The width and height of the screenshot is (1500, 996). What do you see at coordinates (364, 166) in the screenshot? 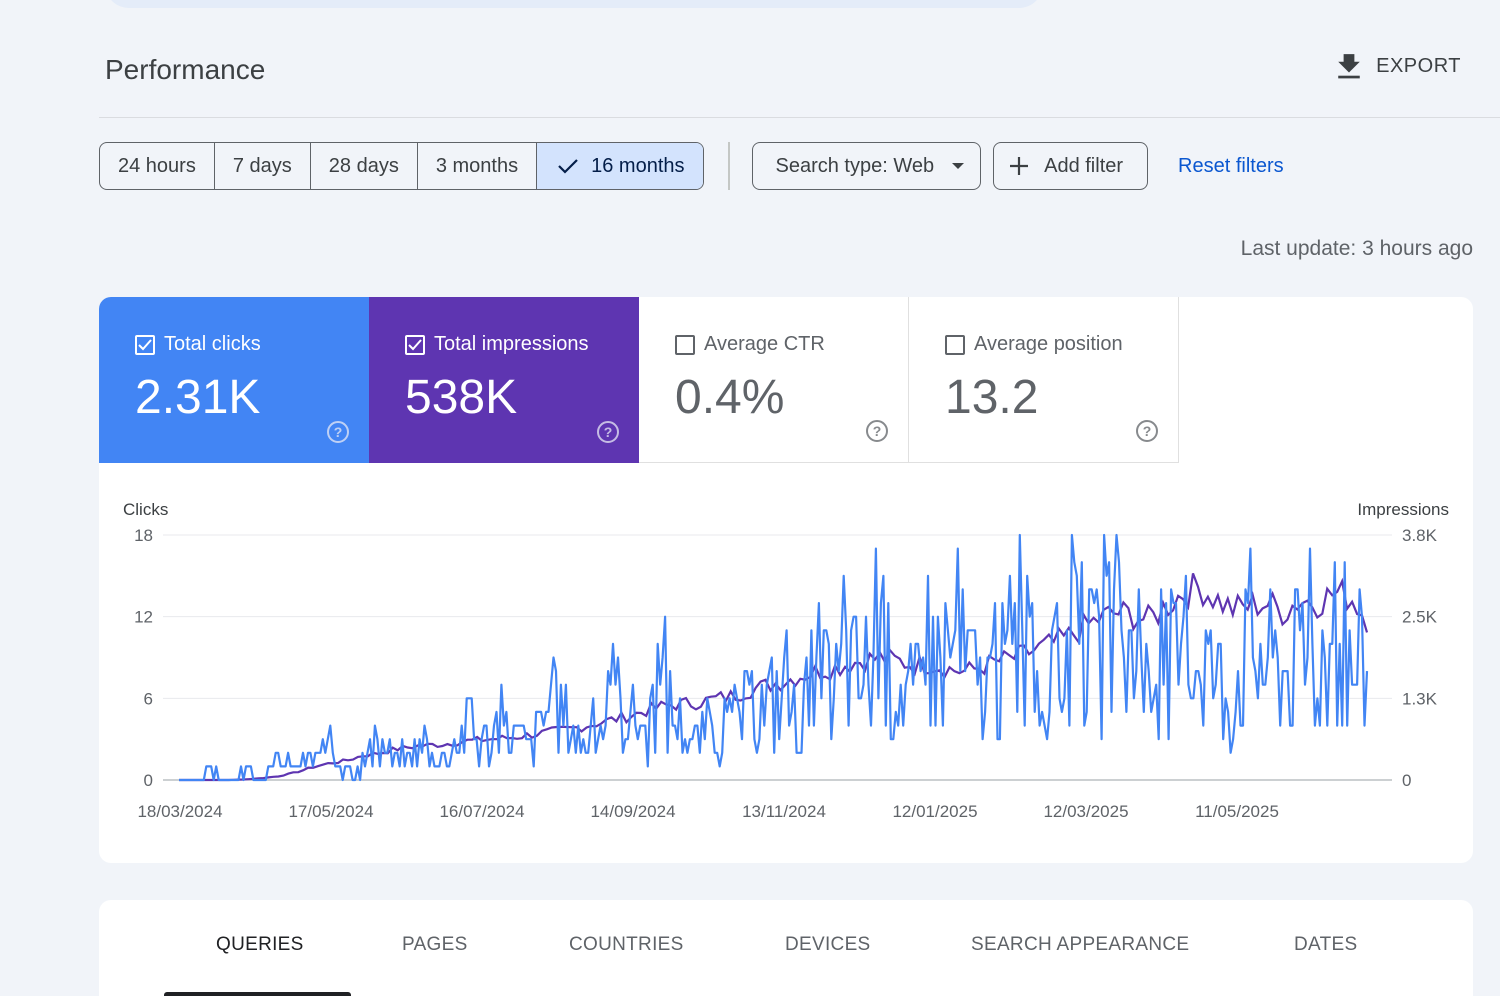
I see `range-28-days: 28 days` at bounding box center [364, 166].